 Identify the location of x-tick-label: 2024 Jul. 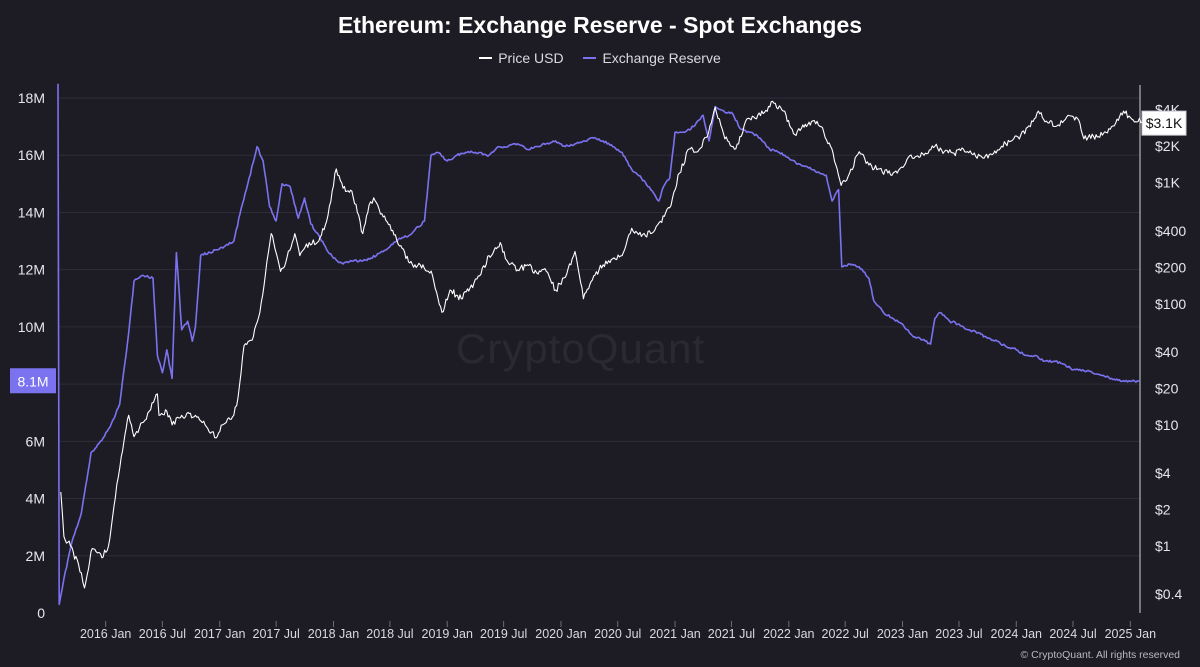
(1072, 634).